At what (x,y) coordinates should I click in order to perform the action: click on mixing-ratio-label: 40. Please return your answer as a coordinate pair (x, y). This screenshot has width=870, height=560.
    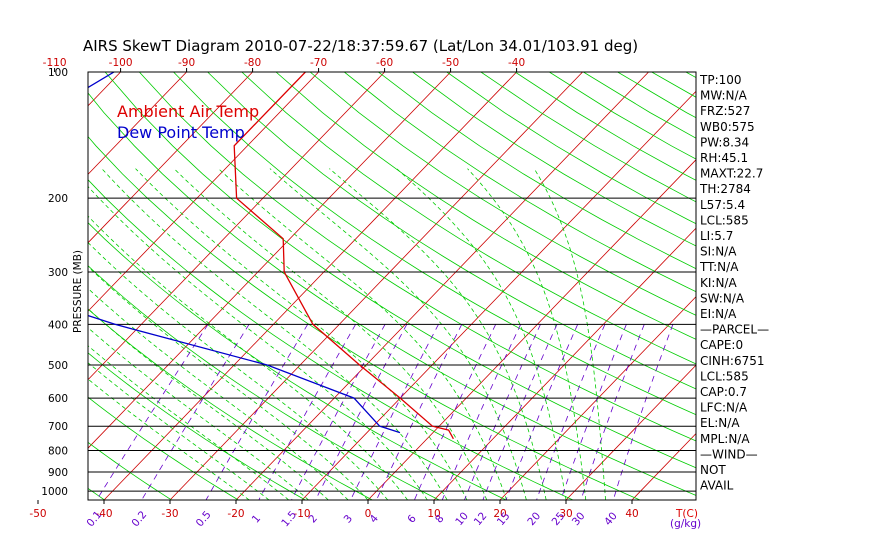
    Looking at the image, I should click on (611, 519).